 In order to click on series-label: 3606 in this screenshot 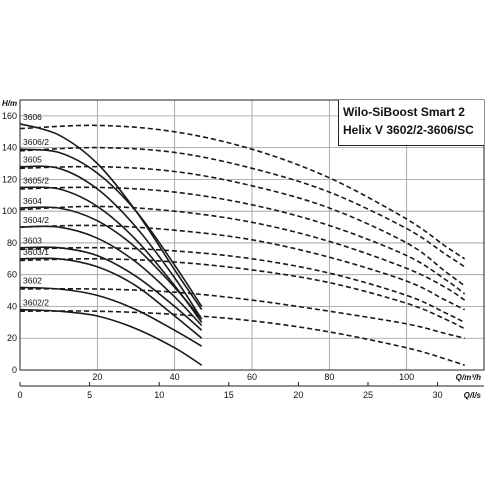, I will do `click(32, 117)`.